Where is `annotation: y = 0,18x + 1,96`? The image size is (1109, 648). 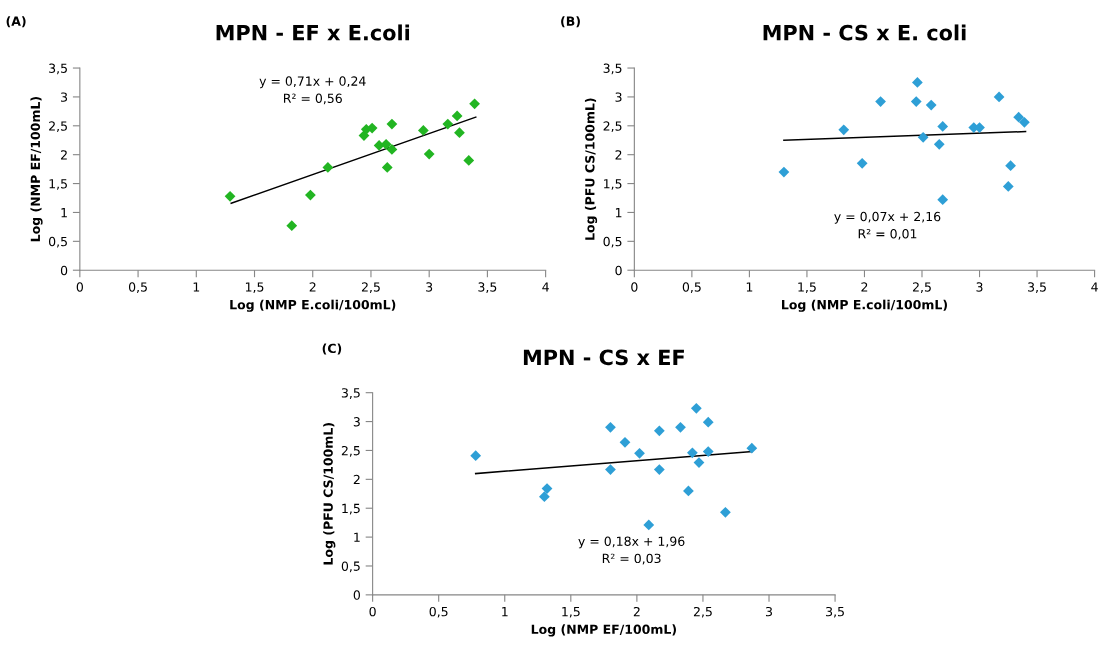
annotation: y = 0,18x + 1,96 is located at coordinates (631, 542).